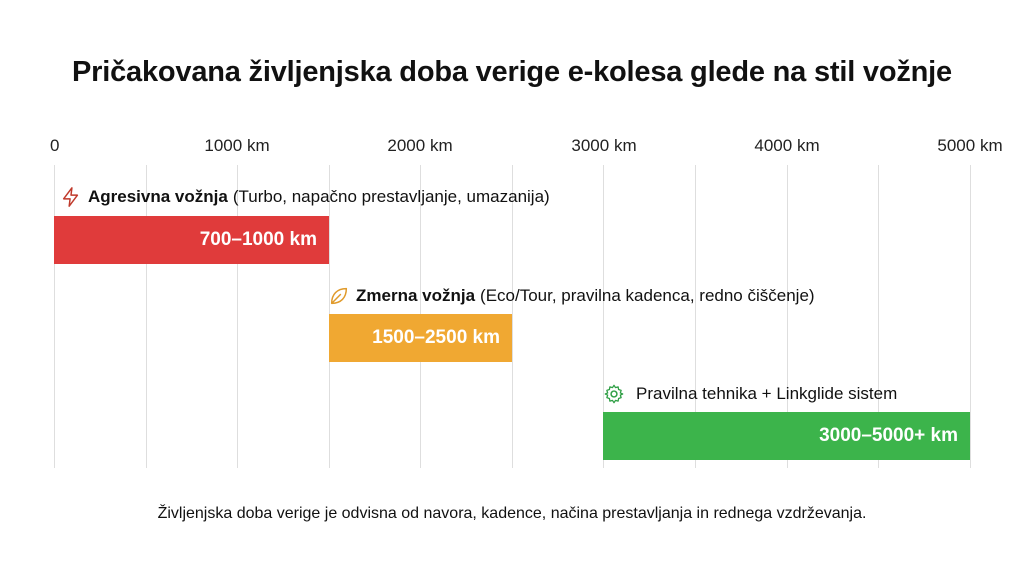  I want to click on leaf-icon, so click(339, 296).